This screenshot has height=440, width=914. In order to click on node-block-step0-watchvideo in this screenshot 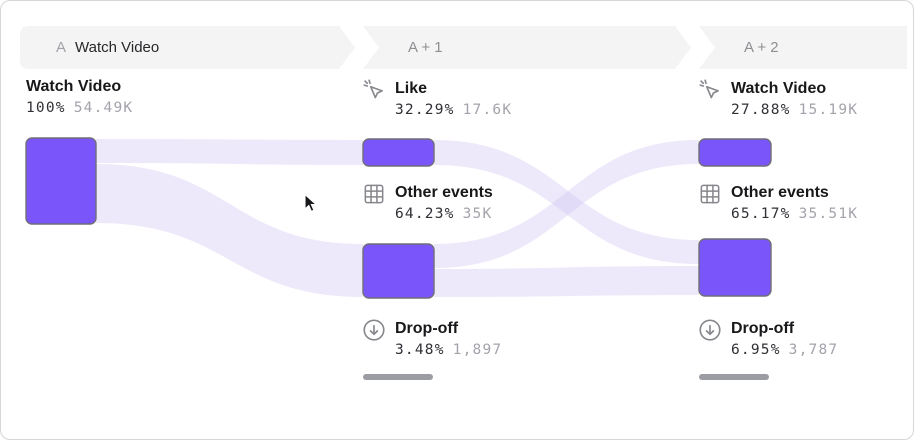, I will do `click(61, 181)`.